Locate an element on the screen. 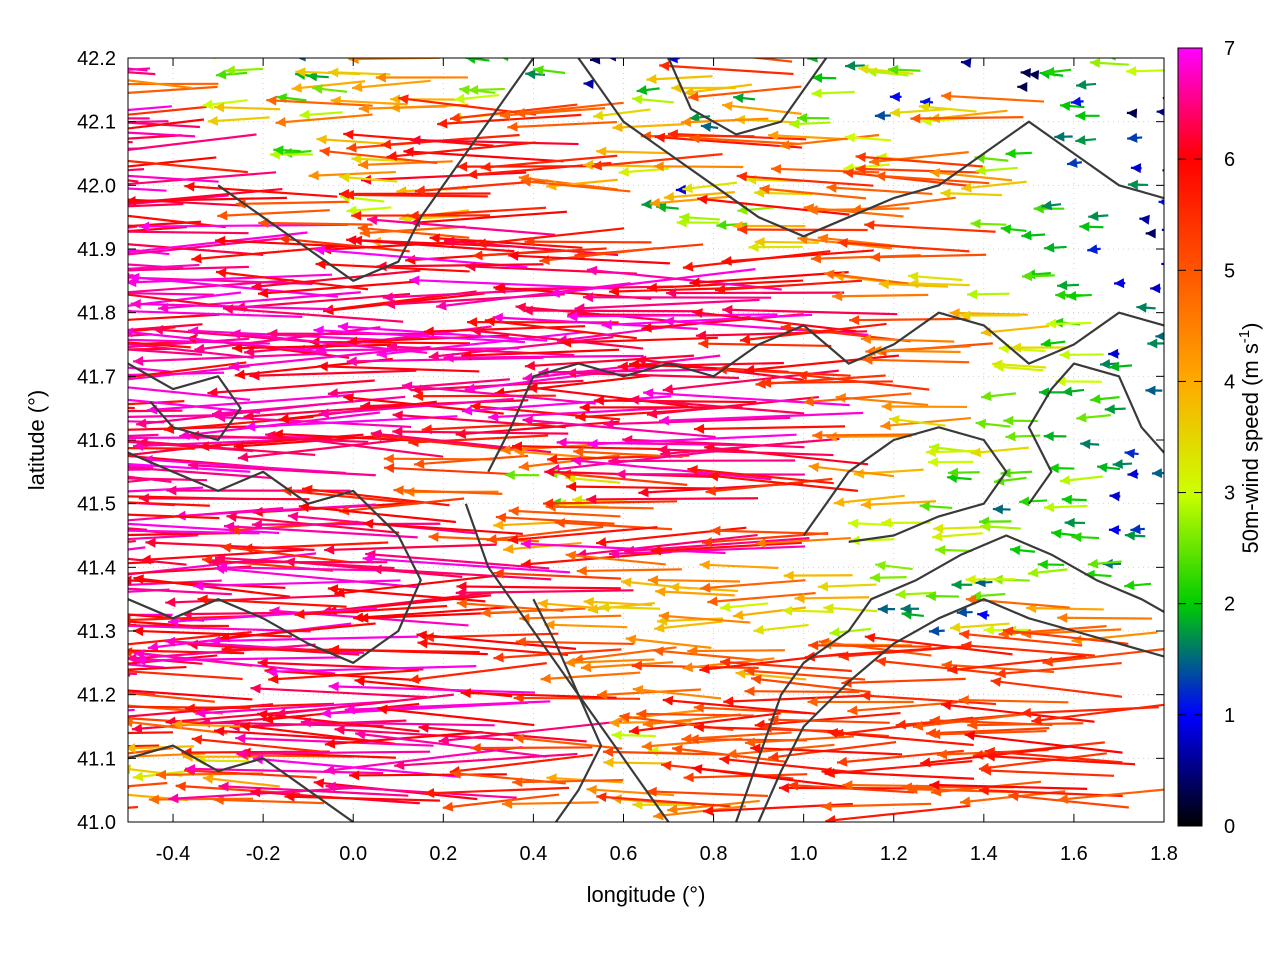 This screenshot has height=960, width=1280. y-tick-label-3: 41.3 is located at coordinates (96, 632).